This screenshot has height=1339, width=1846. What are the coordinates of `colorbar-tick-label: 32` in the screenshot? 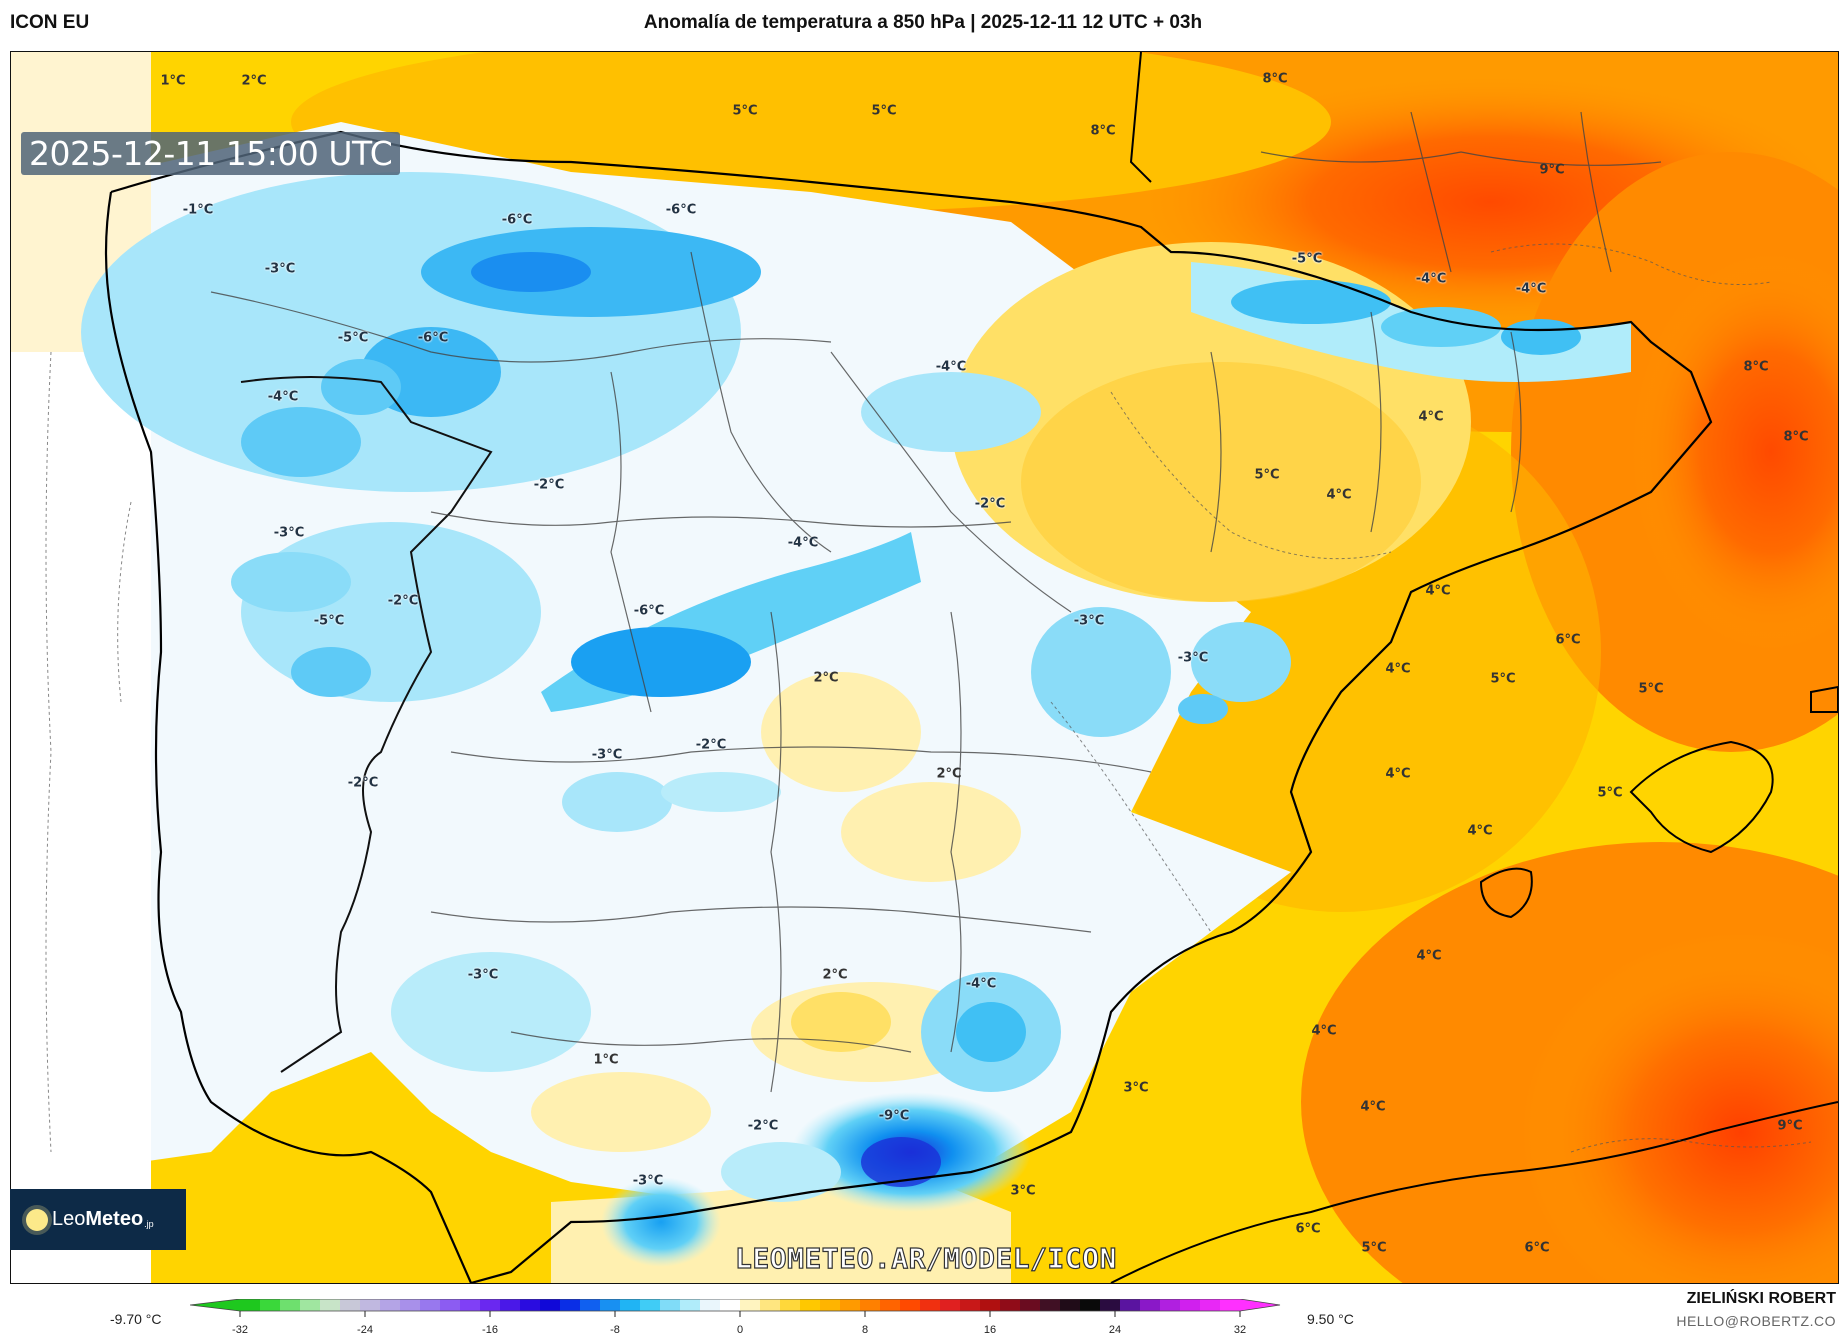 It's located at (1240, 1330).